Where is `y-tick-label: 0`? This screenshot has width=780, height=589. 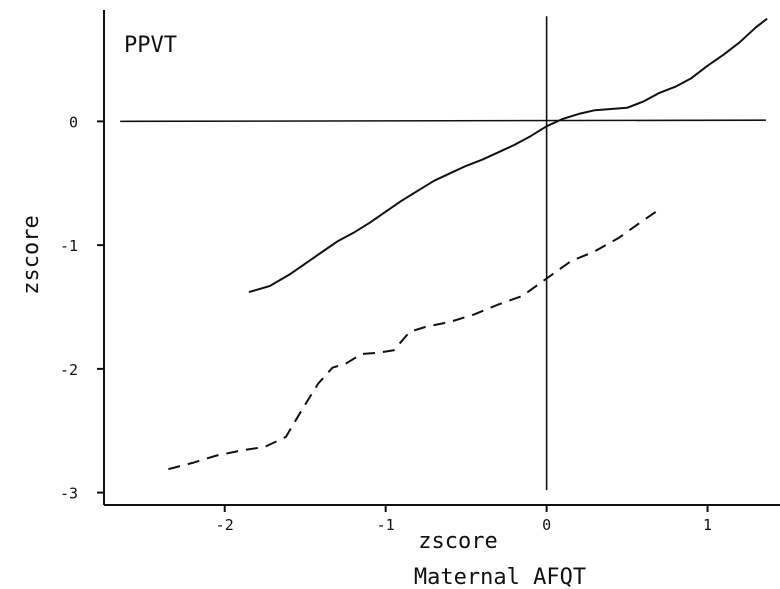 y-tick-label: 0 is located at coordinates (73, 122).